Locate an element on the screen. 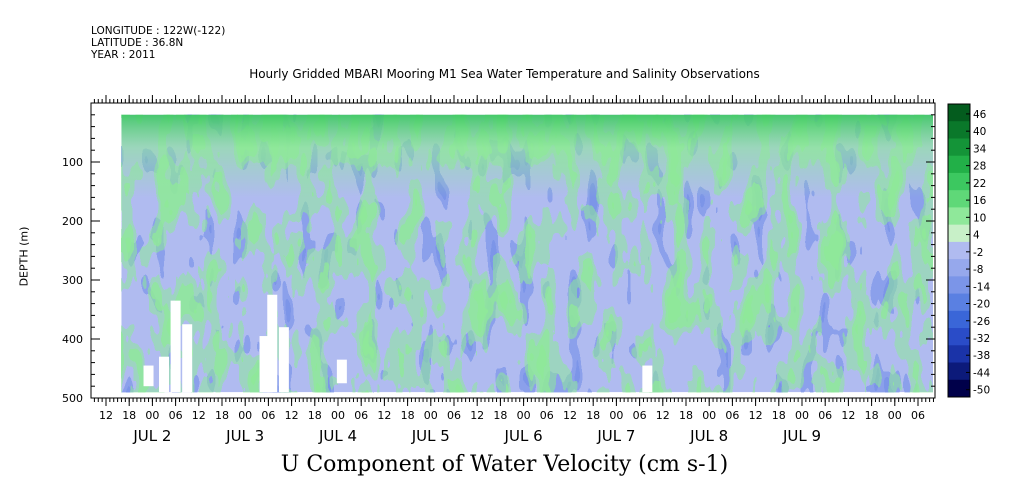 The image size is (1009, 504). colorbar-label: -44 is located at coordinates (981, 373).